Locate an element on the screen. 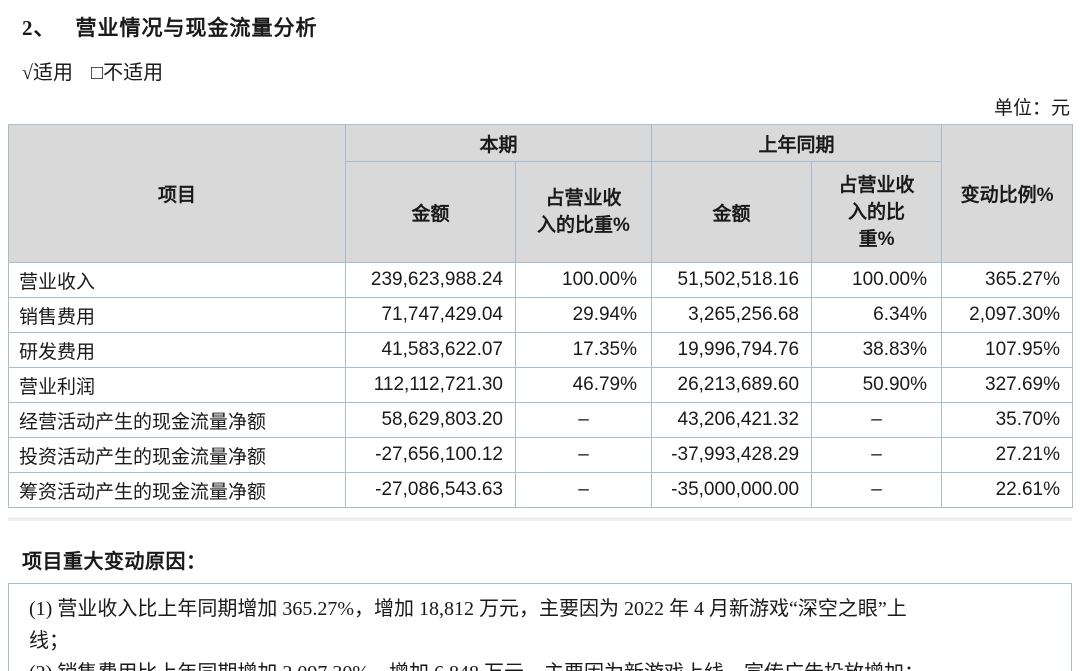  cell-prior-amount: 19,996,794.76 is located at coordinates (732, 350).